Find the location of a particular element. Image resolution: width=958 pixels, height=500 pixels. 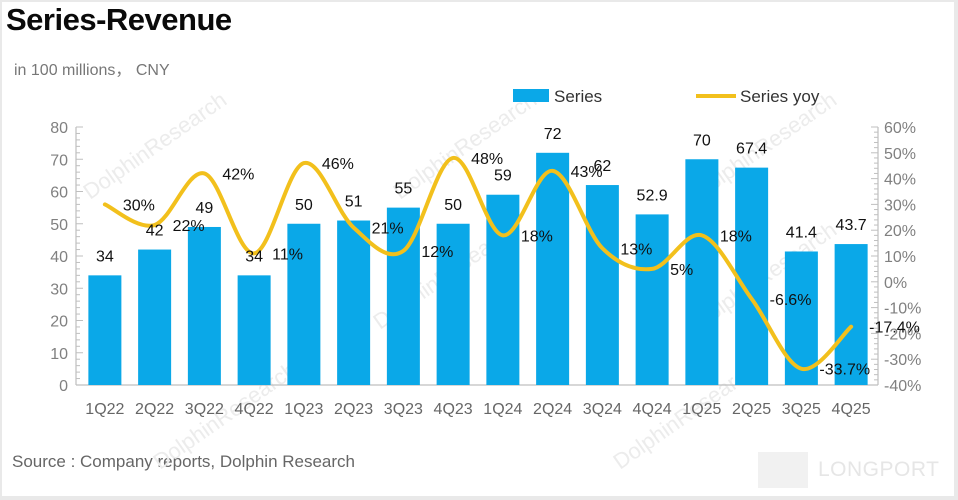

bar-4Q22 is located at coordinates (254, 330).